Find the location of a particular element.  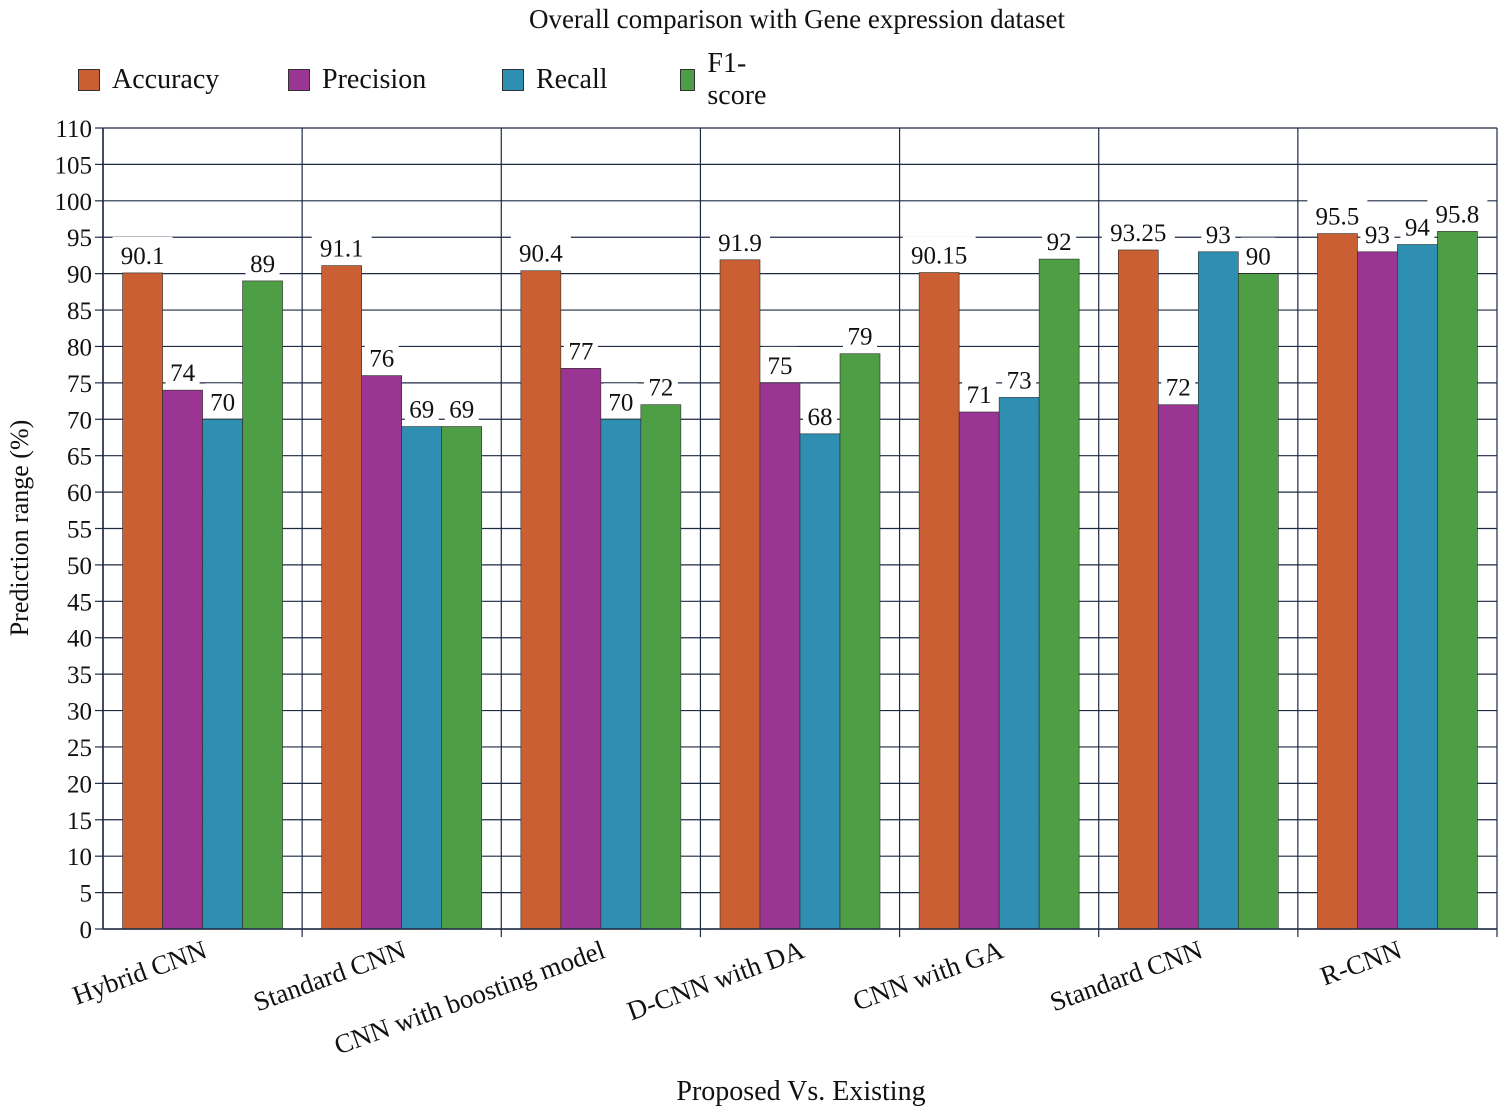

data-label: 68 is located at coordinates (820, 417).